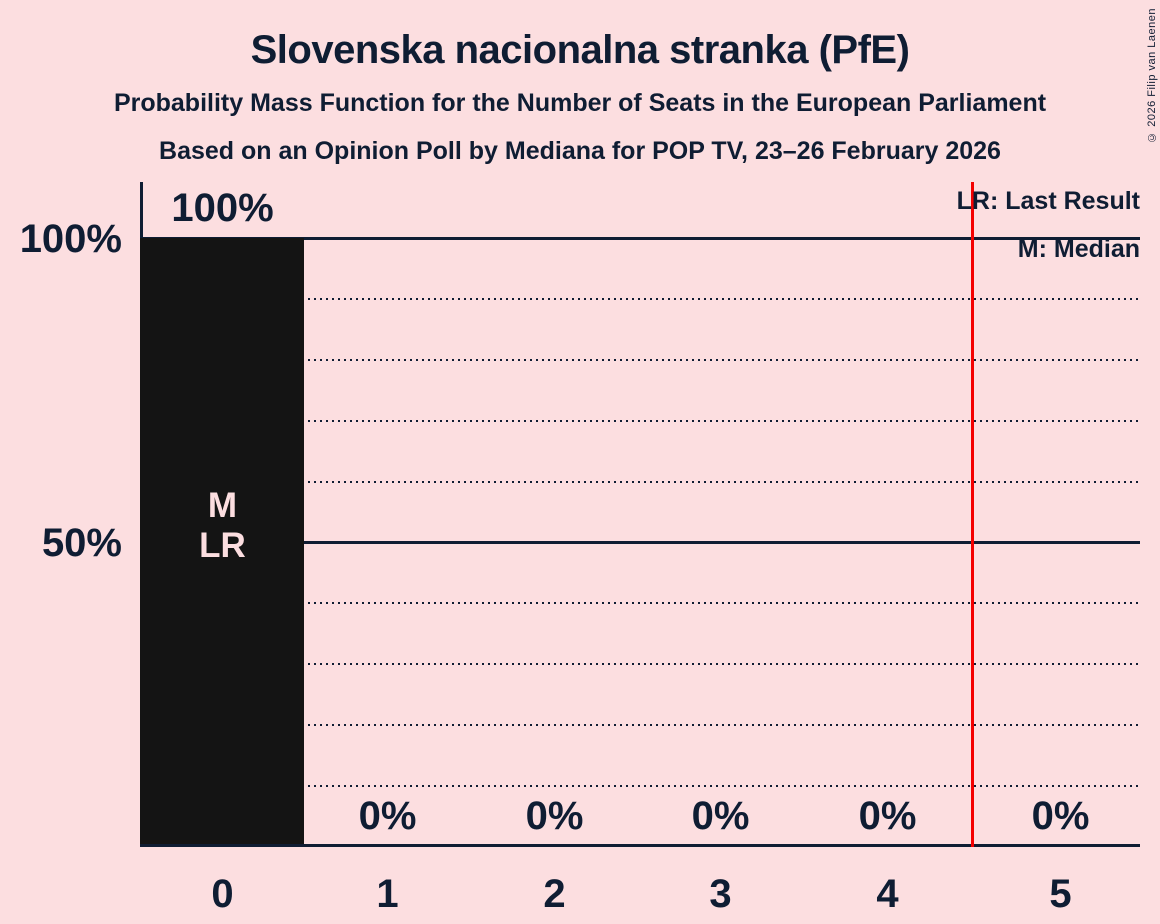  I want to click on last-result-line, so click(972, 514).